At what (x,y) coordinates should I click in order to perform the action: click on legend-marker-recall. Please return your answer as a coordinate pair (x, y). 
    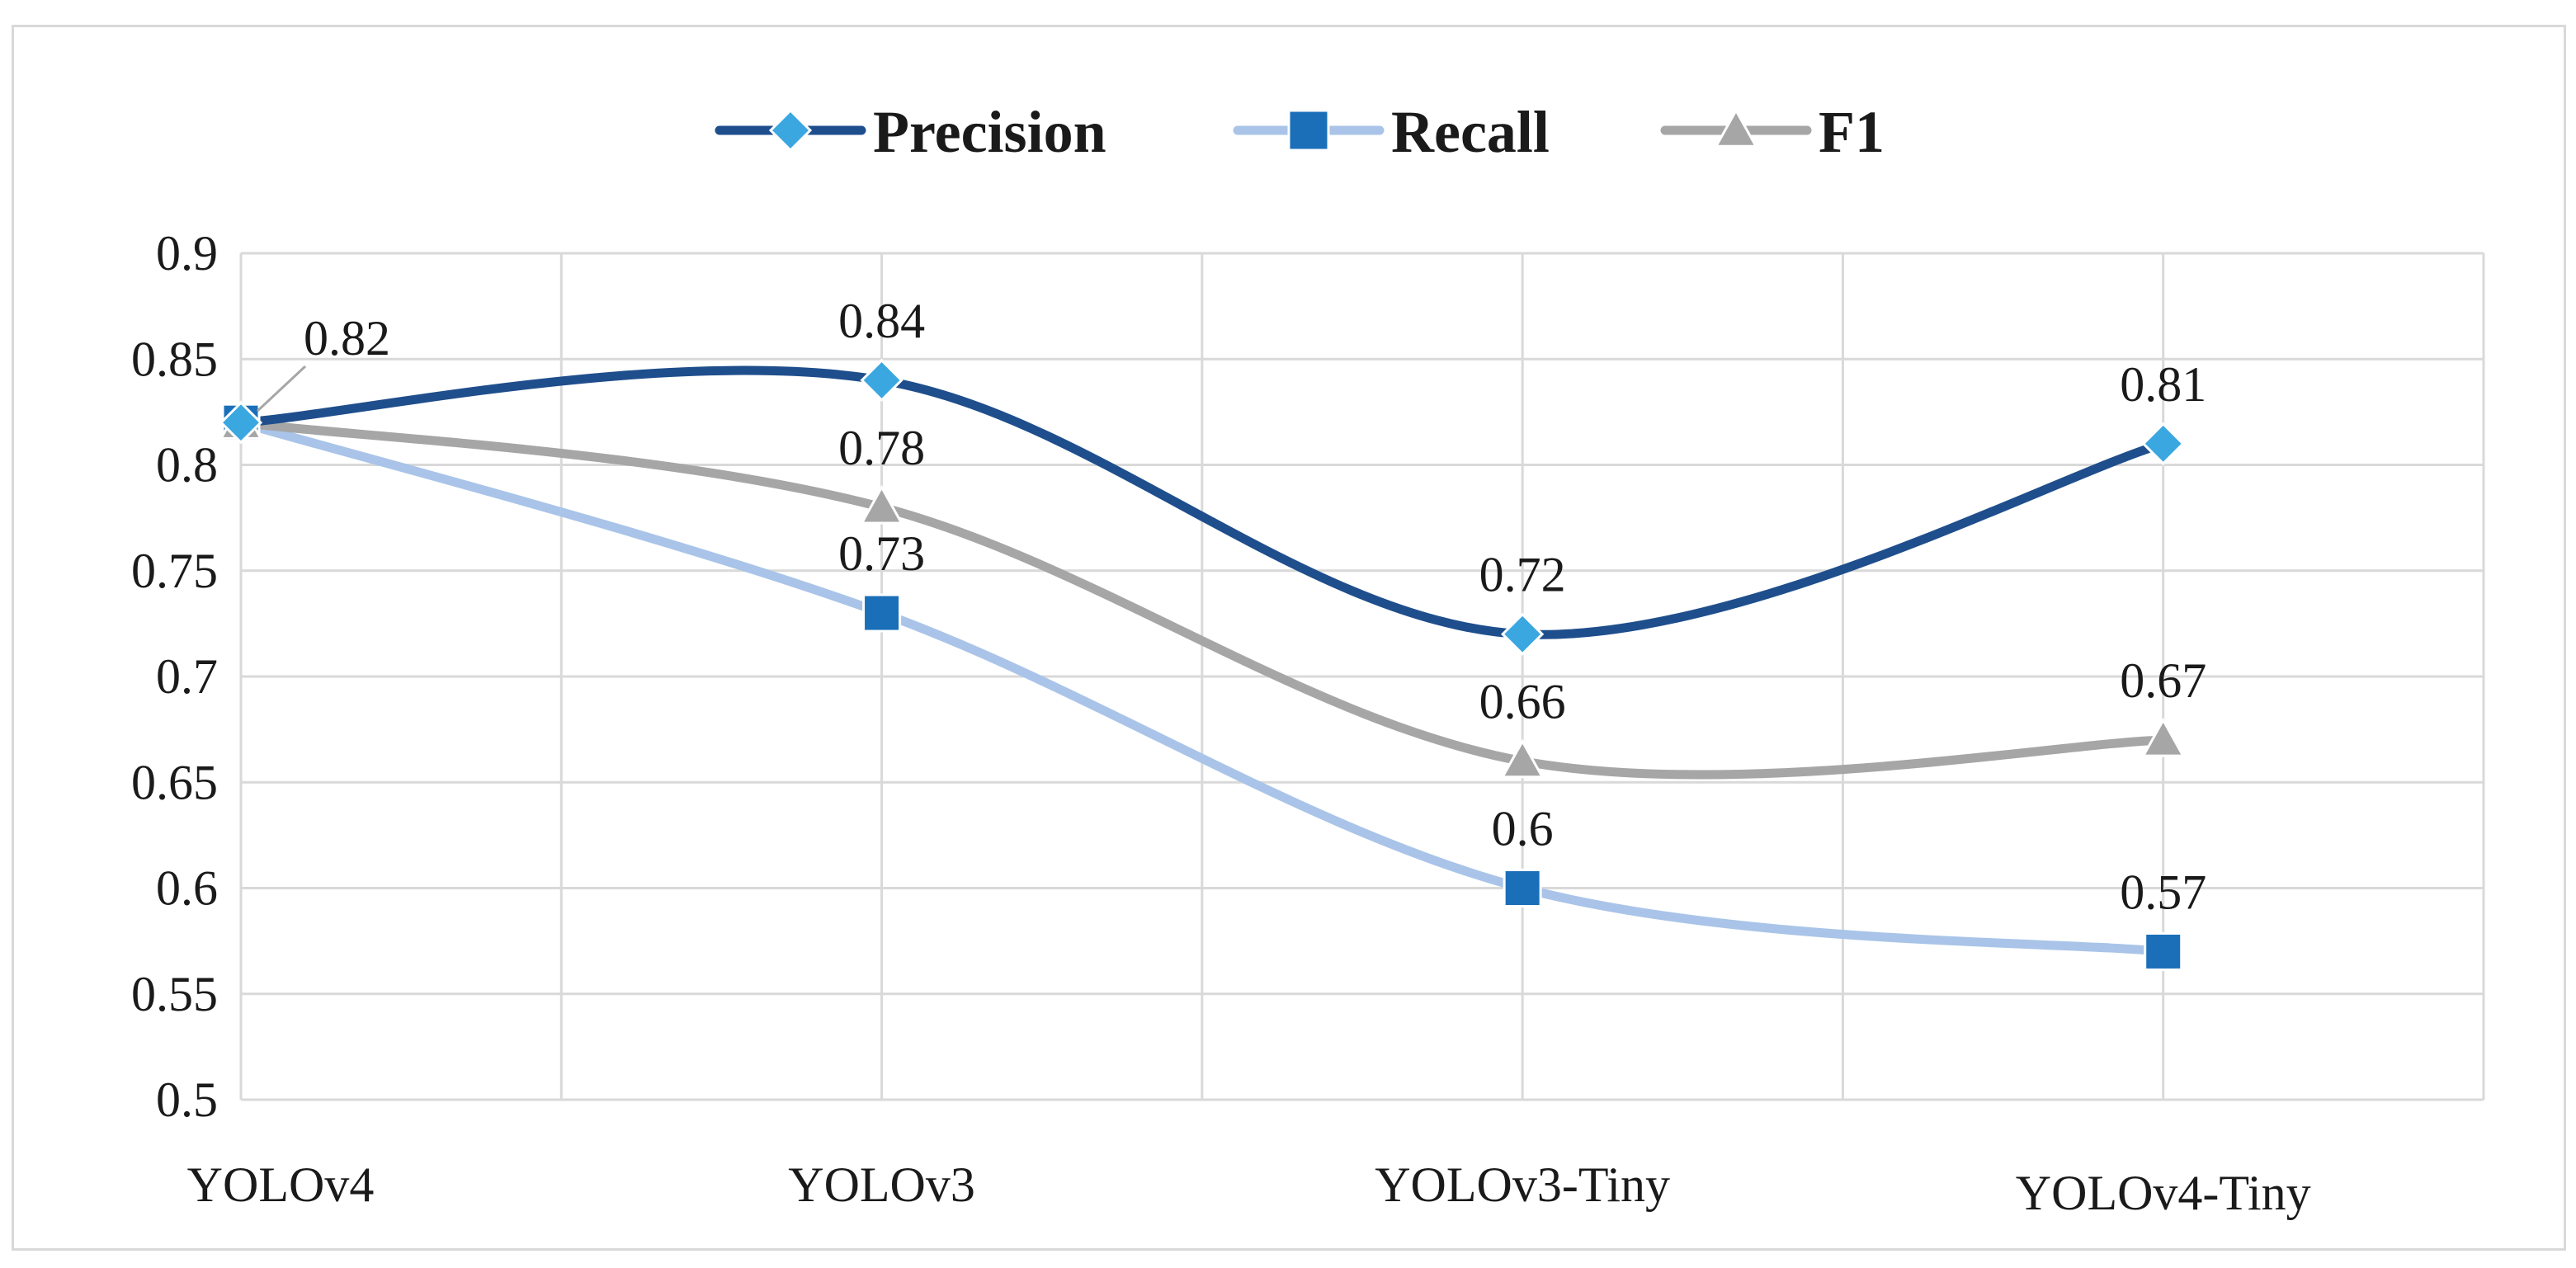
    Looking at the image, I should click on (1308, 131).